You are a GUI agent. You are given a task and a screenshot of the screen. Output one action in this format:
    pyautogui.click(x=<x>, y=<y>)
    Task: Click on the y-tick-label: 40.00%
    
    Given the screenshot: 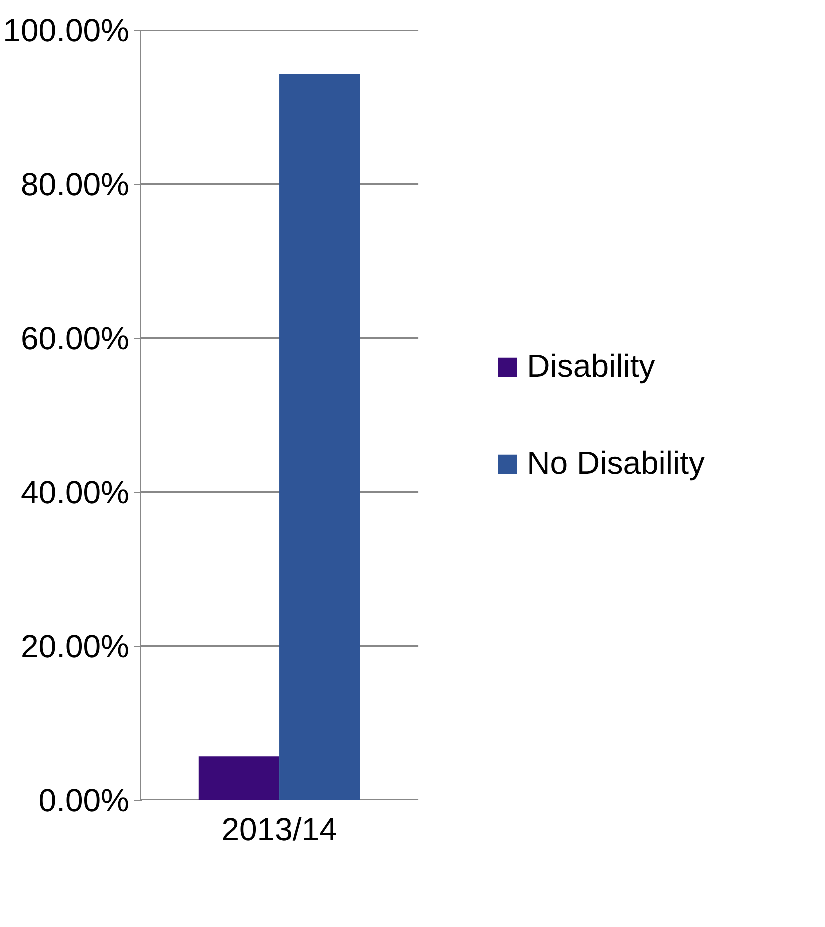 What is the action you would take?
    pyautogui.click(x=75, y=492)
    